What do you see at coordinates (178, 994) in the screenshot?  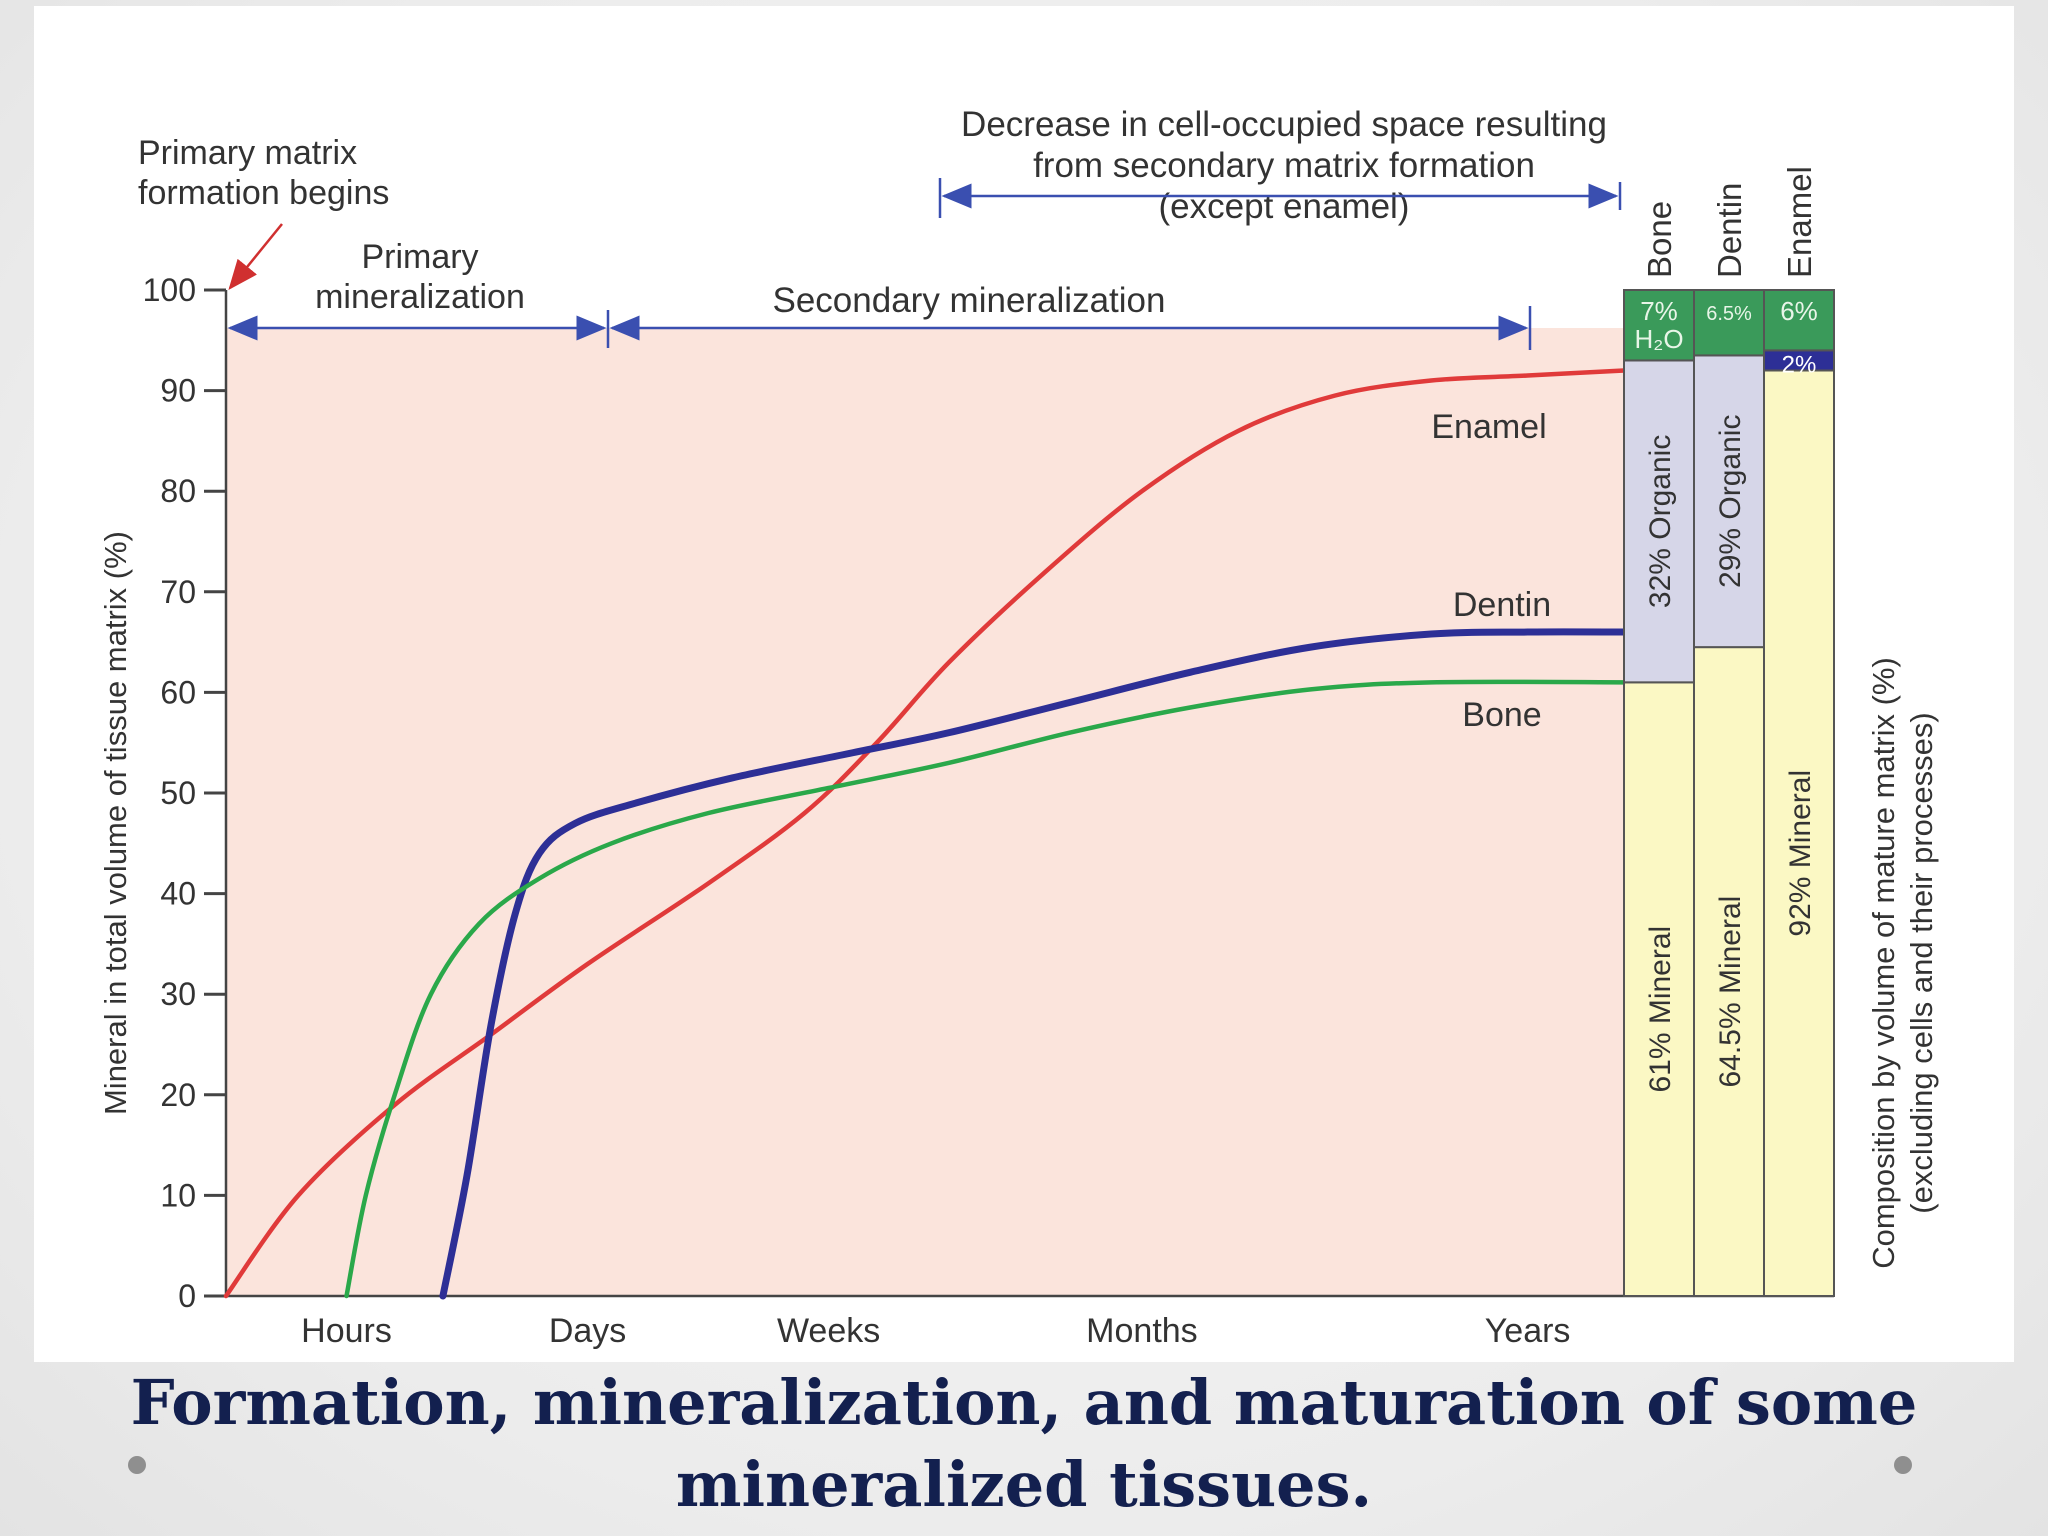 I see `y-tick-label: 30` at bounding box center [178, 994].